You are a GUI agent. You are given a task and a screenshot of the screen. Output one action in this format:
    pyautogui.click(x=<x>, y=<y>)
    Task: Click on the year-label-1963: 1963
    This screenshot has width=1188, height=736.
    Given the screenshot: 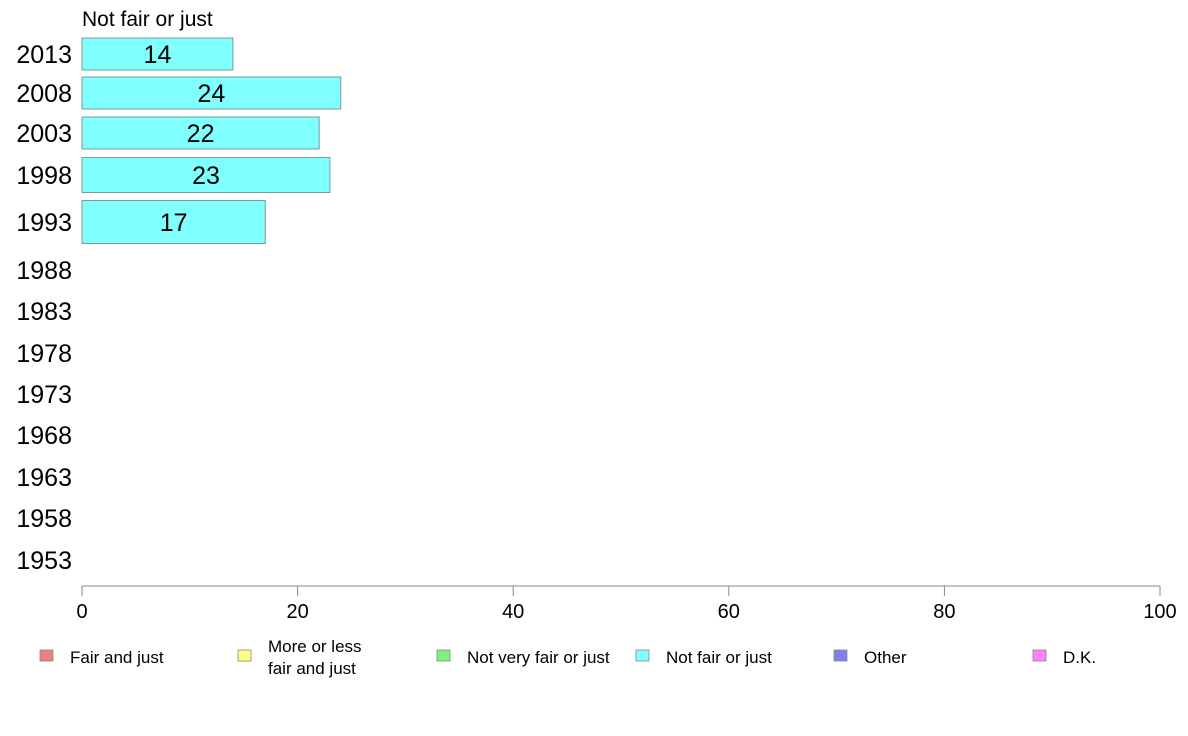 What is the action you would take?
    pyautogui.click(x=44, y=478)
    